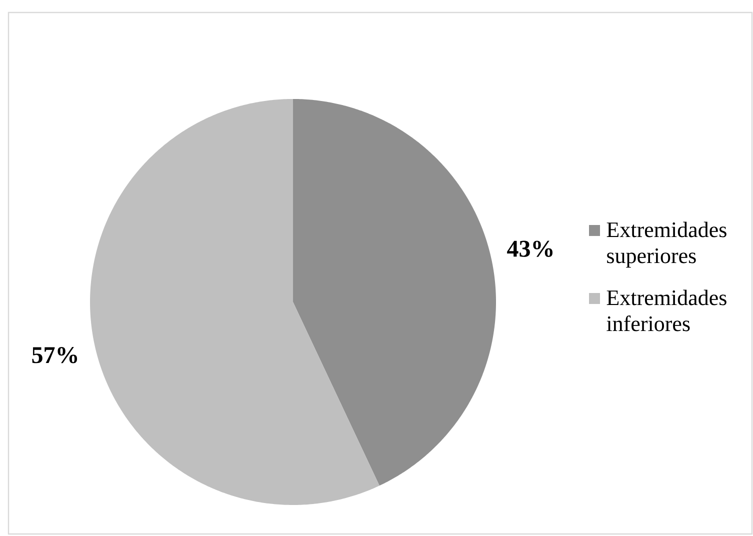 This screenshot has height=536, width=753. What do you see at coordinates (55, 355) in the screenshot?
I see `data-label: 57%` at bounding box center [55, 355].